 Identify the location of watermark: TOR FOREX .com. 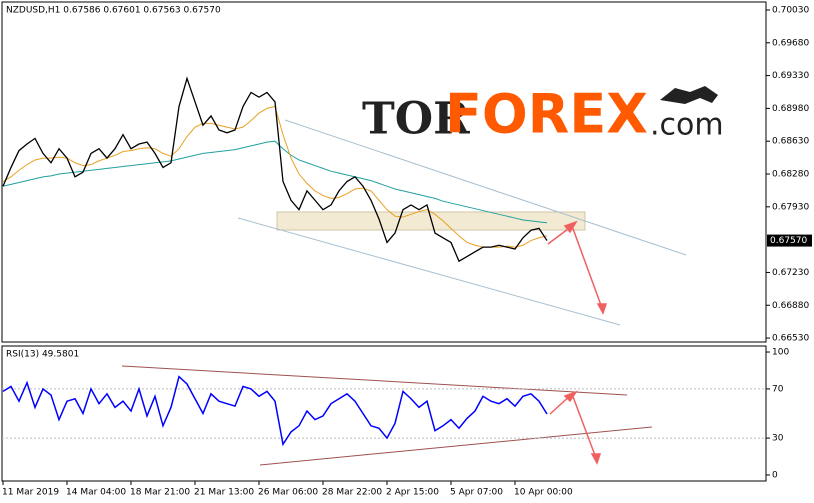
(543, 114).